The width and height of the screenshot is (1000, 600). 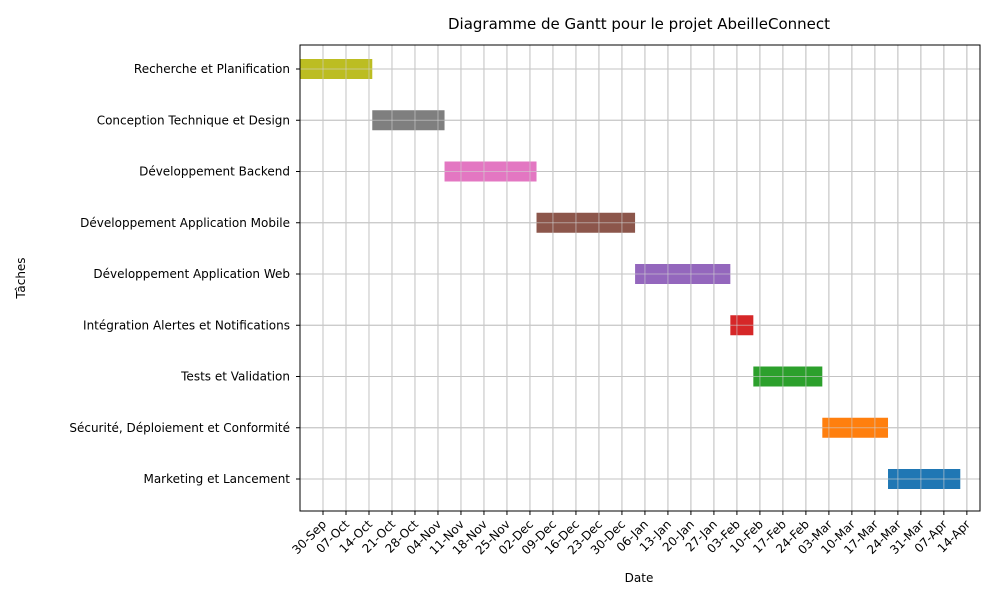 I want to click on y-axis-label: Tâches, so click(x=21, y=278).